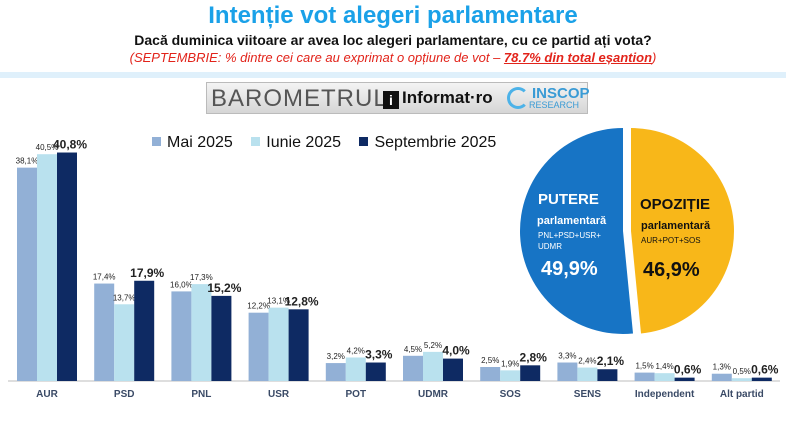 This screenshot has width=786, height=422. Describe the element at coordinates (144, 330) in the screenshot. I see `bar-psd-septembrie-2025` at that location.